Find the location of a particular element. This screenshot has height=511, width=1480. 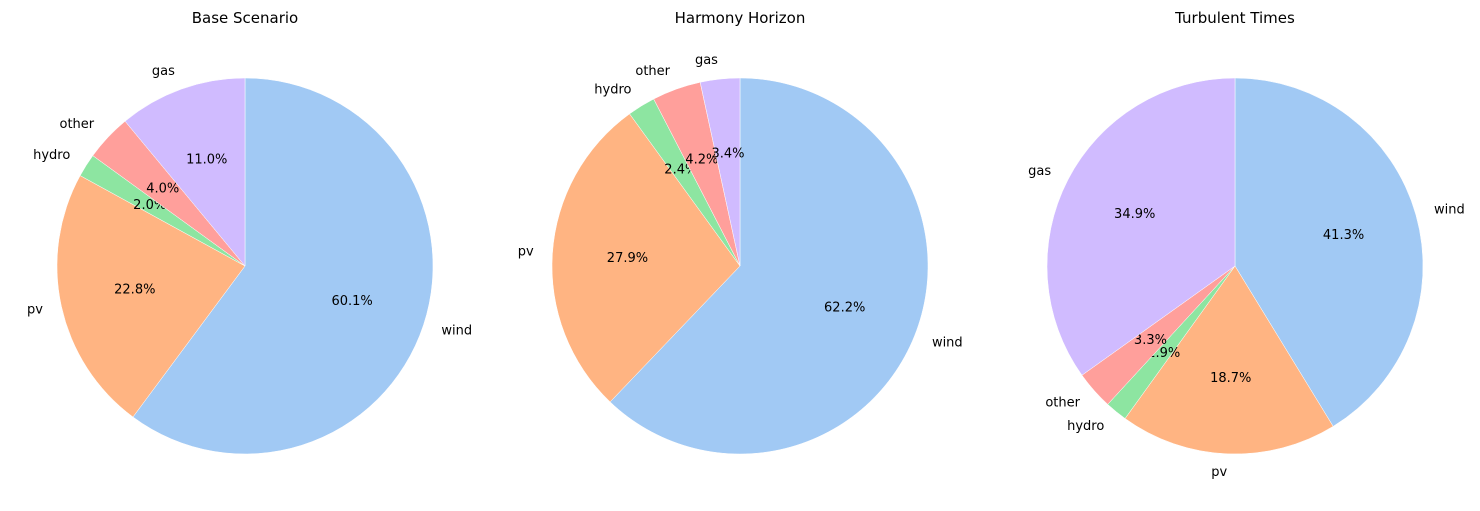

chart-title: Turbulent Times is located at coordinates (1234, 18).